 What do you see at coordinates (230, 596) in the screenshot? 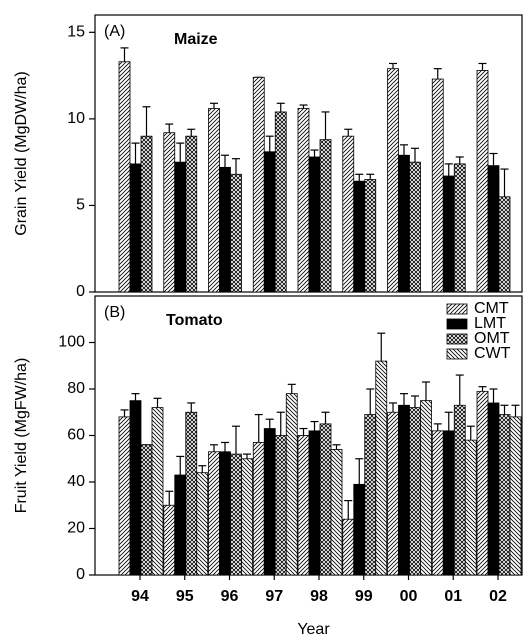
I see `x-tick-label: 96` at bounding box center [230, 596].